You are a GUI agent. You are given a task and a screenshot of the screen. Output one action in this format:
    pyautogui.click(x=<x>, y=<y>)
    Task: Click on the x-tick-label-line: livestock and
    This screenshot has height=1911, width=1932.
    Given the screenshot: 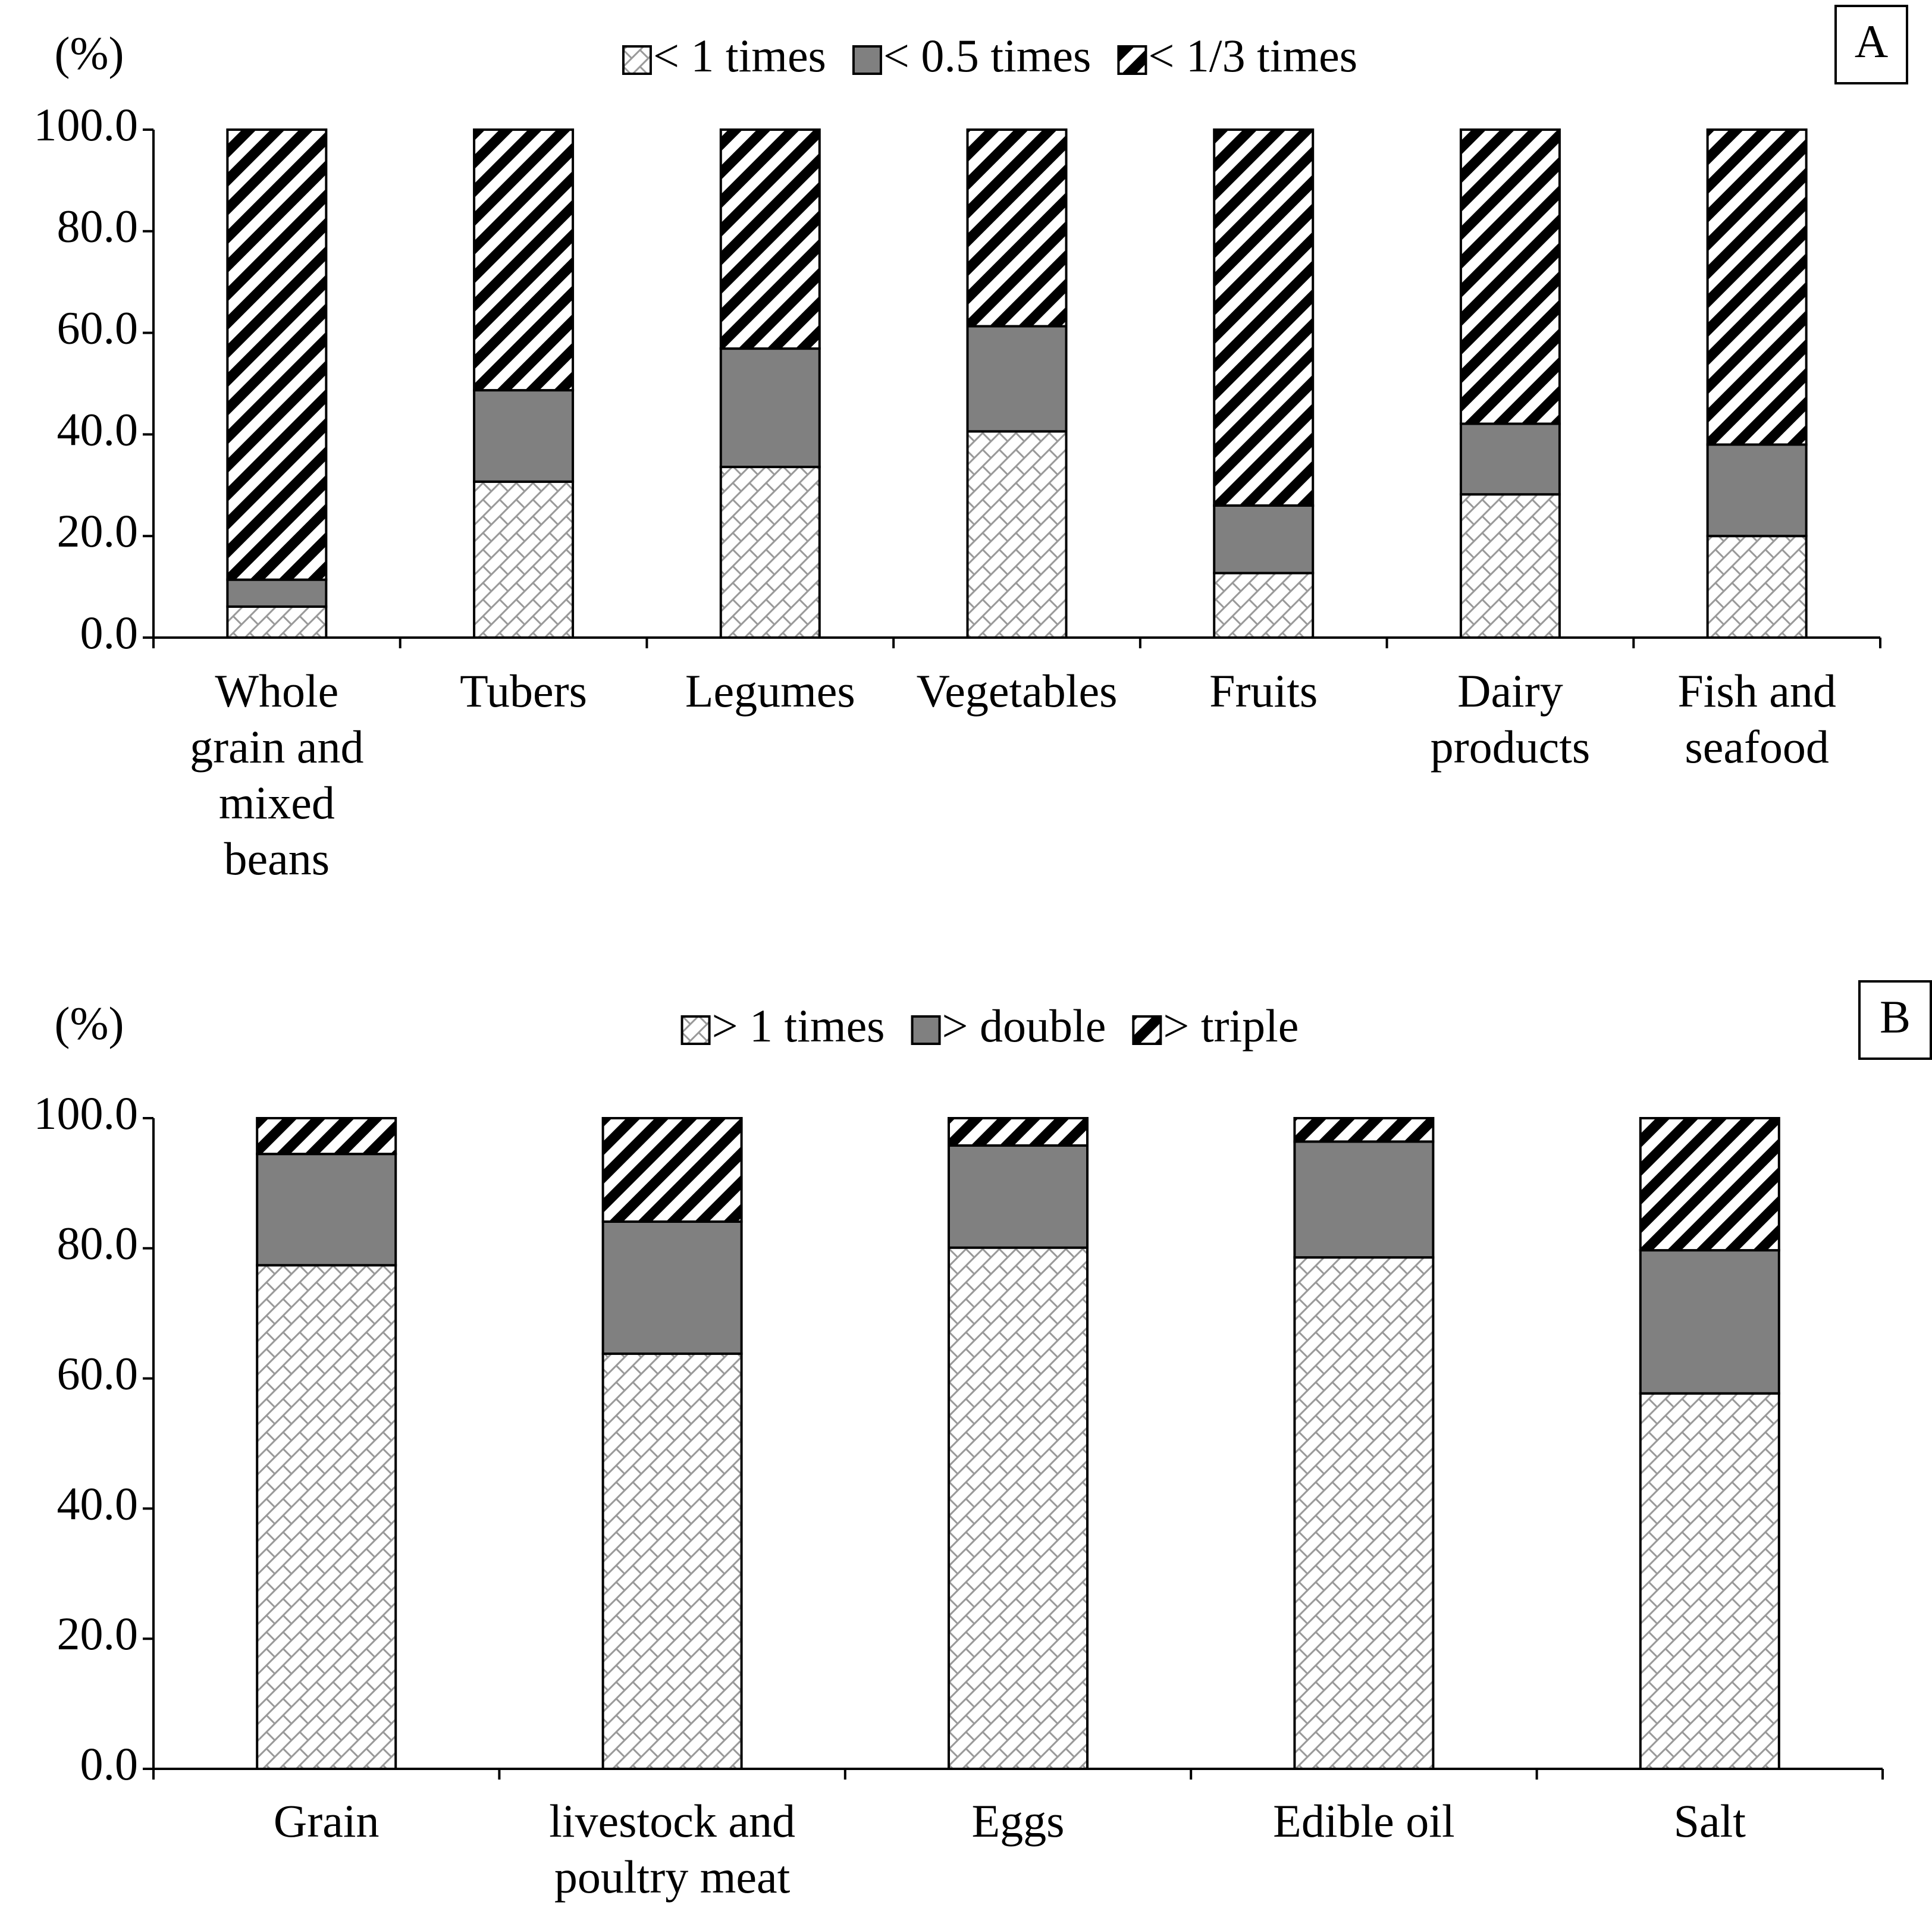 What is the action you would take?
    pyautogui.click(x=672, y=1821)
    